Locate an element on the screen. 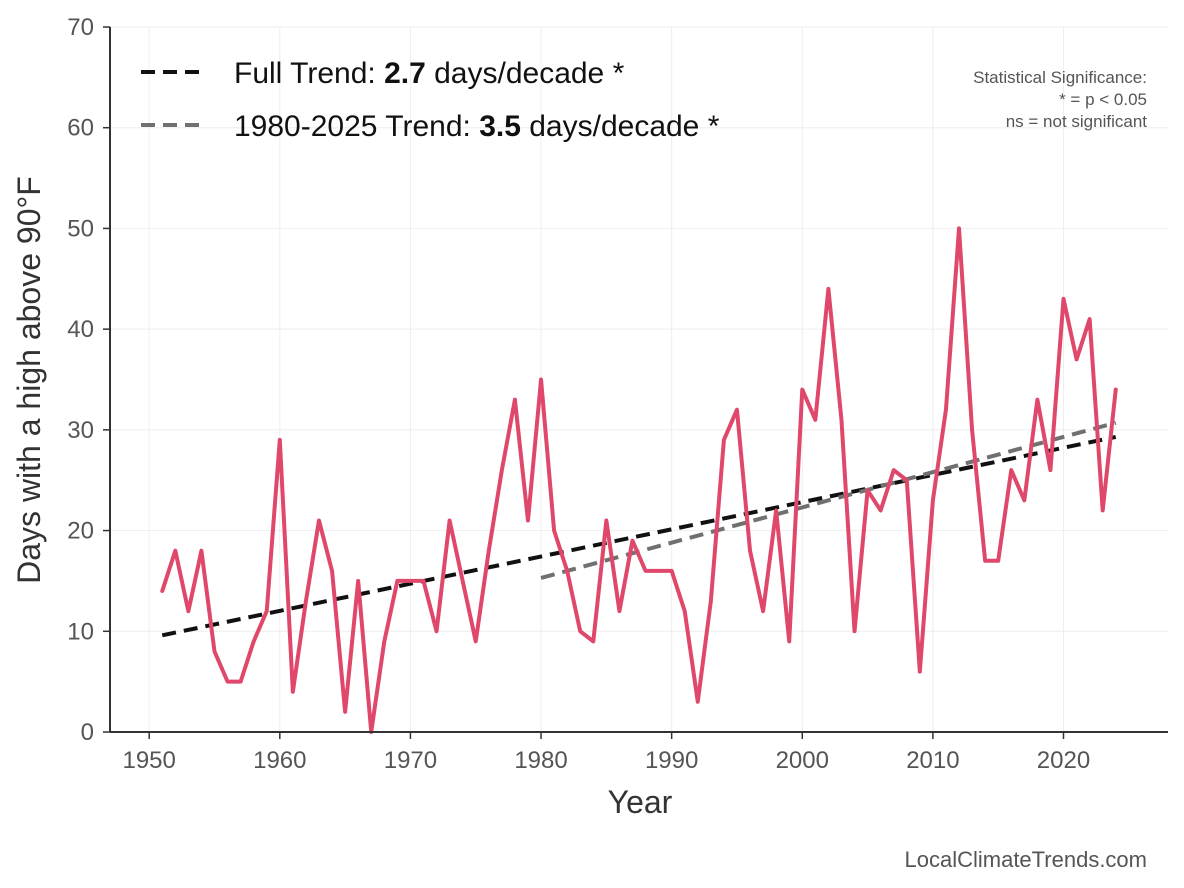 This screenshot has width=1184, height=888. x-tick-label: 1960 is located at coordinates (279, 760).